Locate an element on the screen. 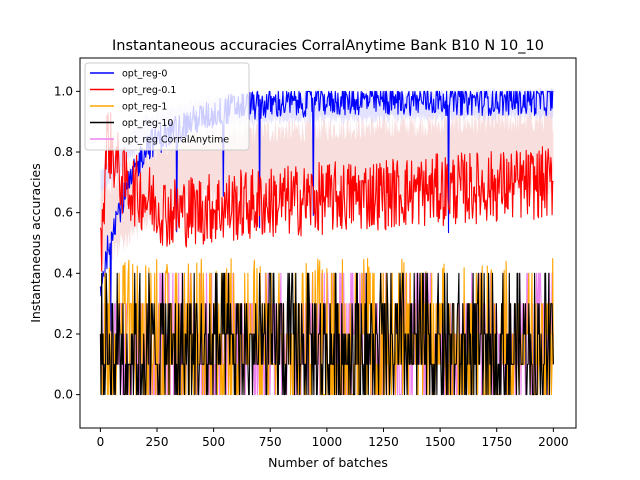  y-axis-label: Instantaneous accuracies is located at coordinates (35, 243).